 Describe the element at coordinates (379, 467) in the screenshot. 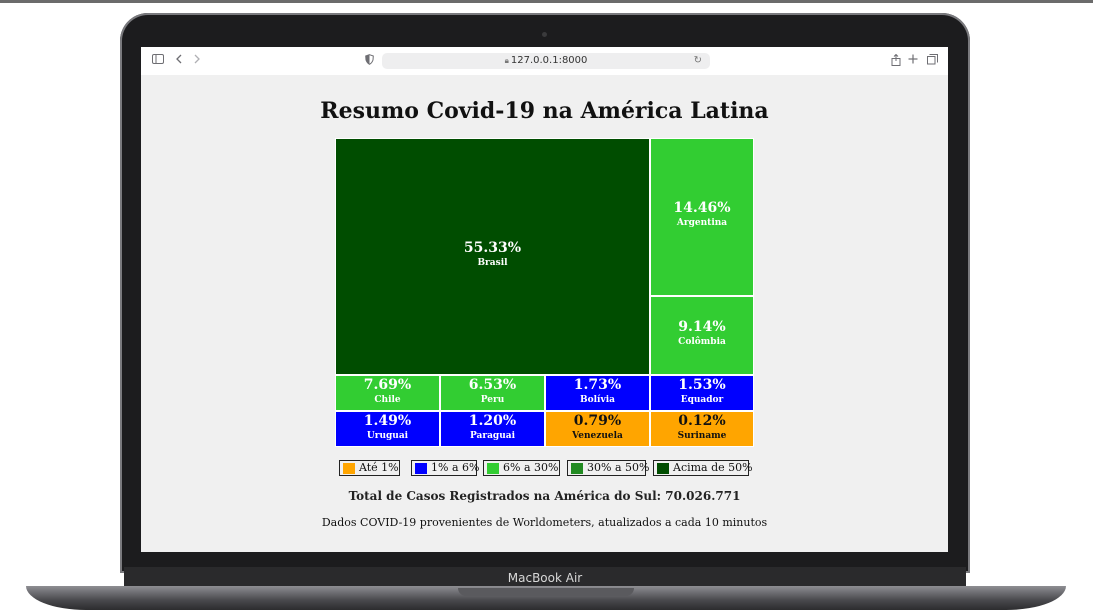

I see `legend-label: Até 1%` at that location.